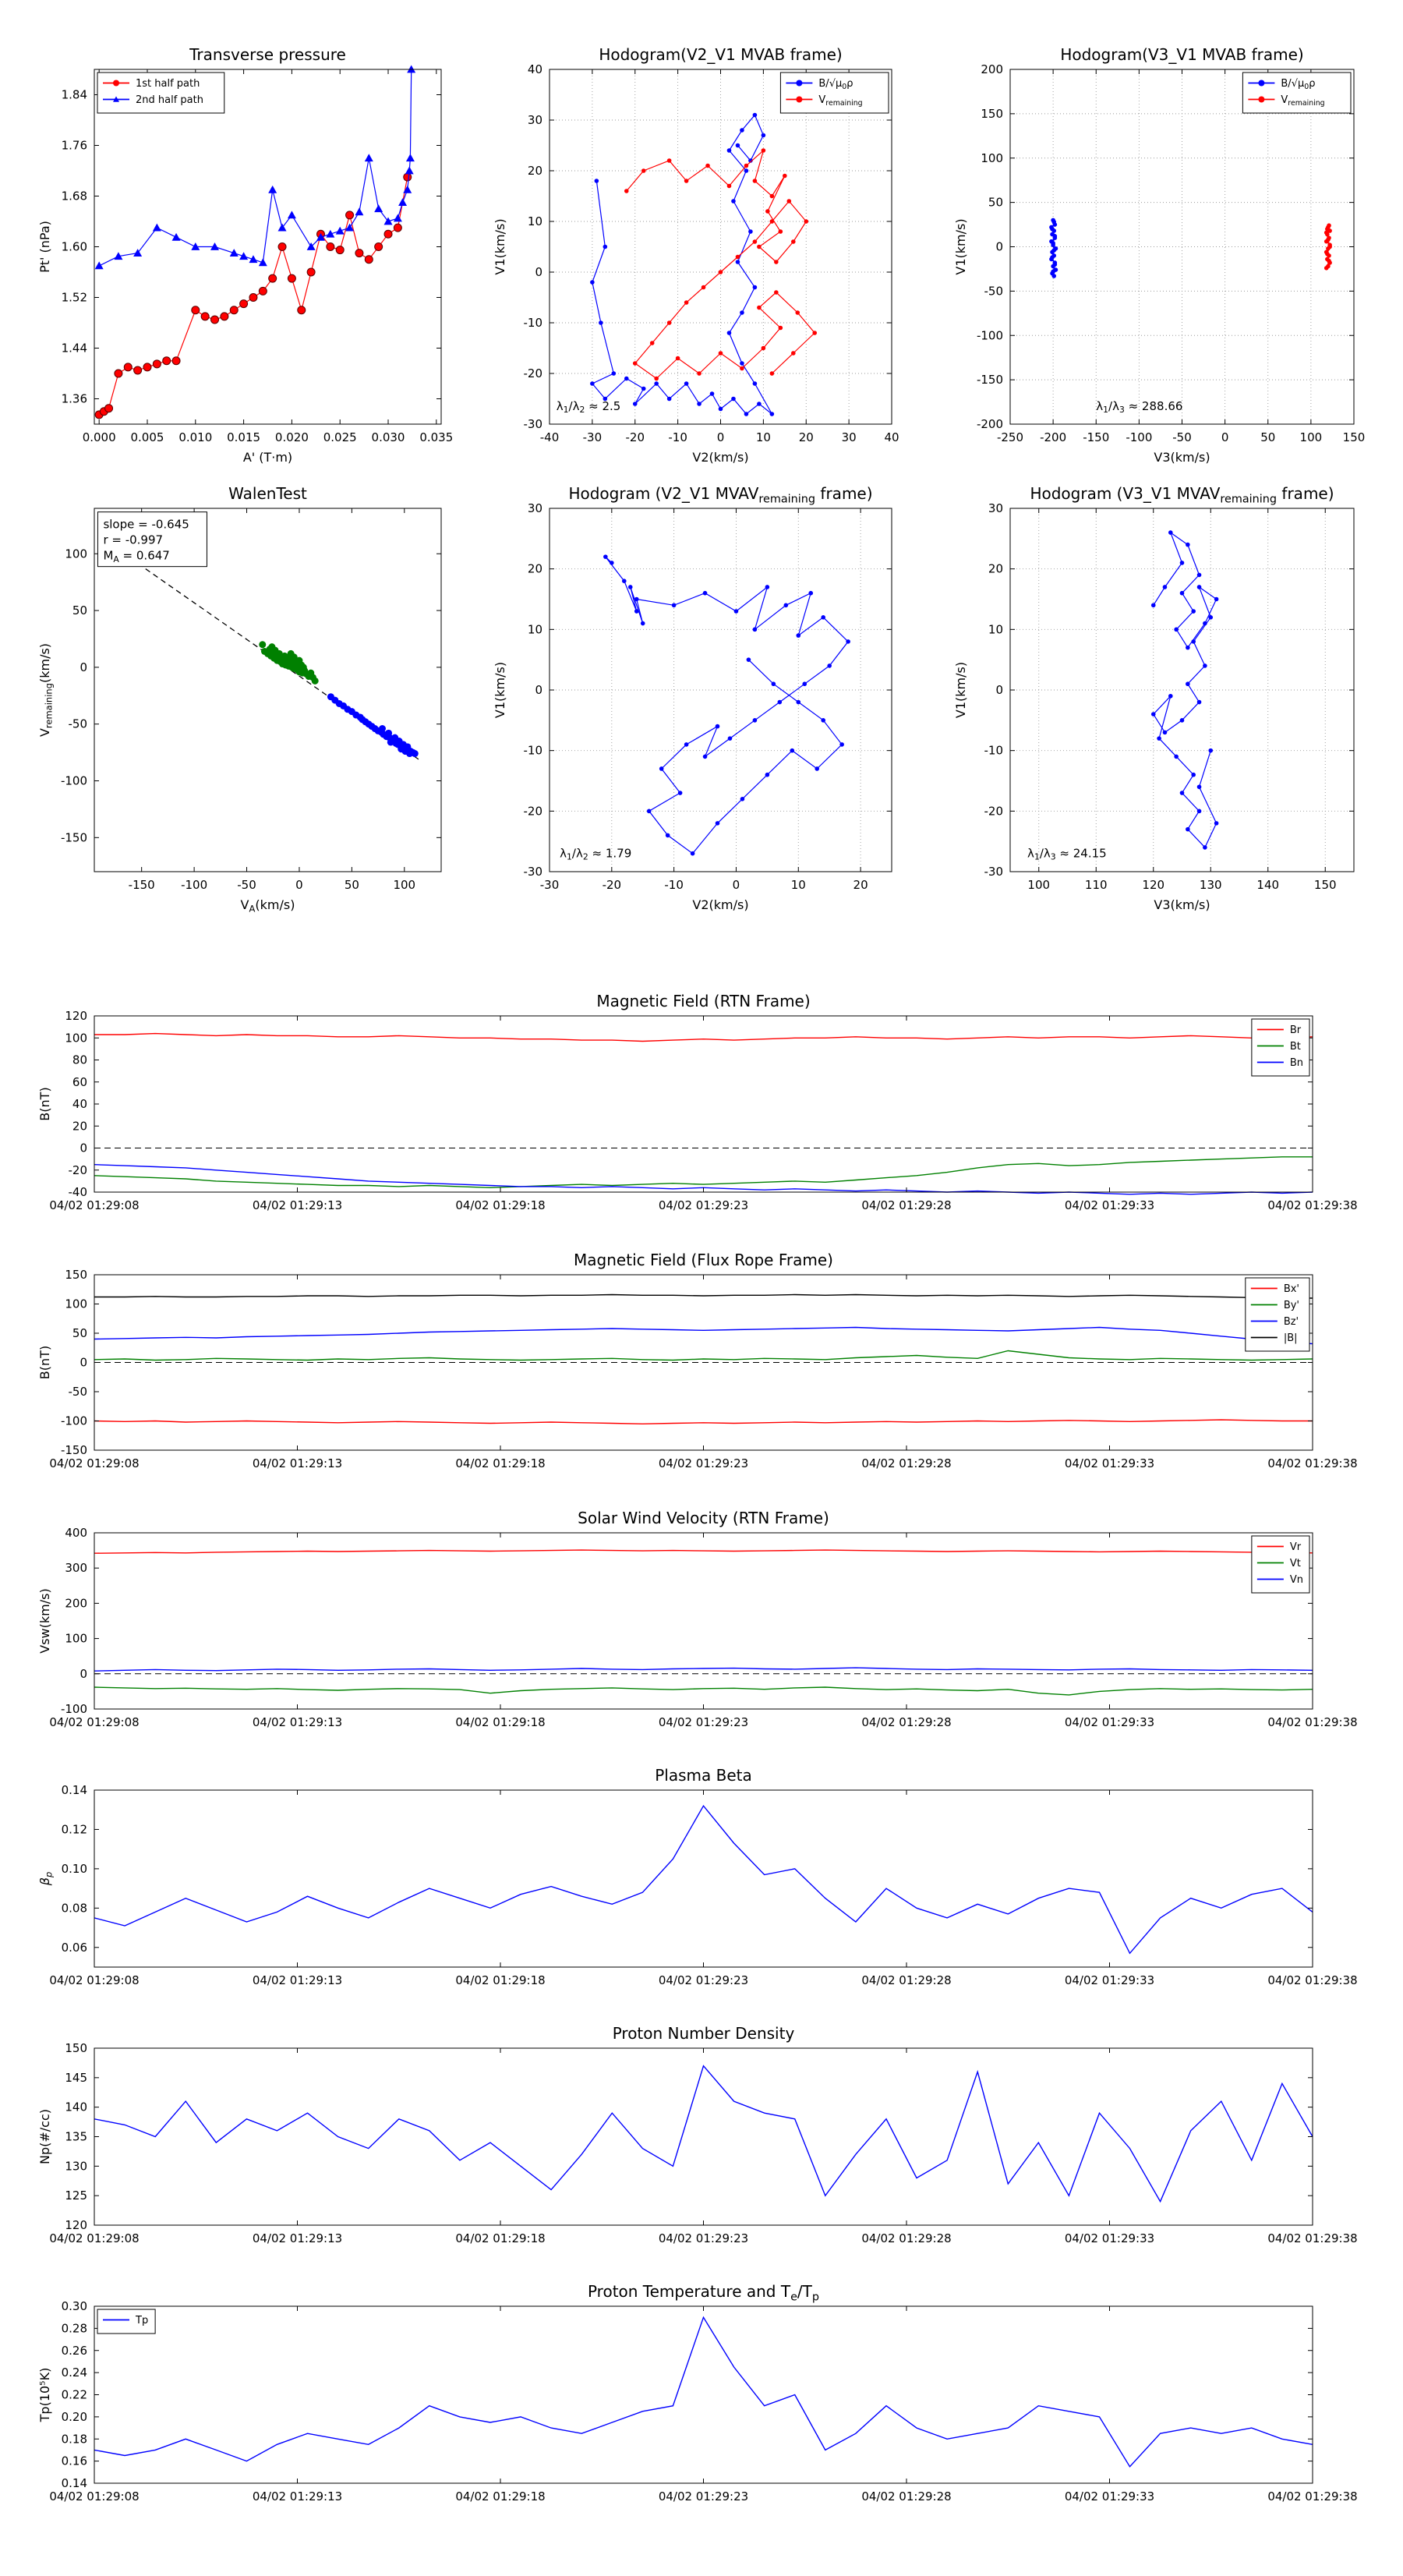 The height and width of the screenshot is (2576, 1403). I want to click on y-tick-label: 125, so click(76, 2196).